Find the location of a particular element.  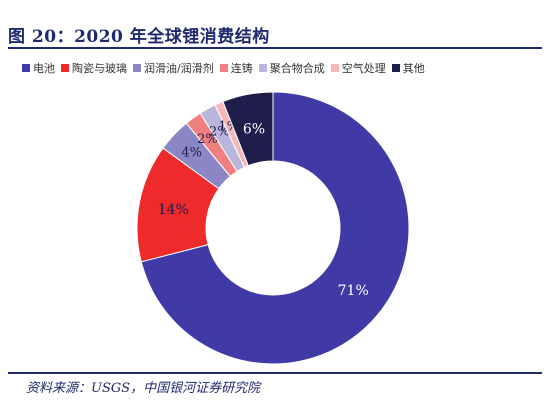

data-label: 6% is located at coordinates (254, 129).